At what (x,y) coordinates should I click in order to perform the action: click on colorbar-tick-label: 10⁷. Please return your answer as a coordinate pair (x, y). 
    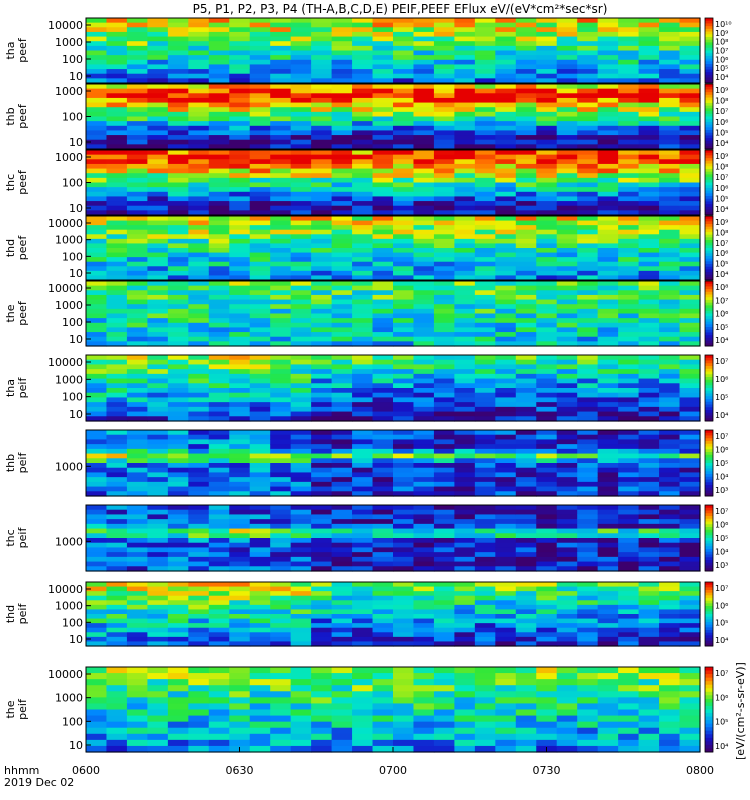
    Looking at the image, I should click on (721, 243).